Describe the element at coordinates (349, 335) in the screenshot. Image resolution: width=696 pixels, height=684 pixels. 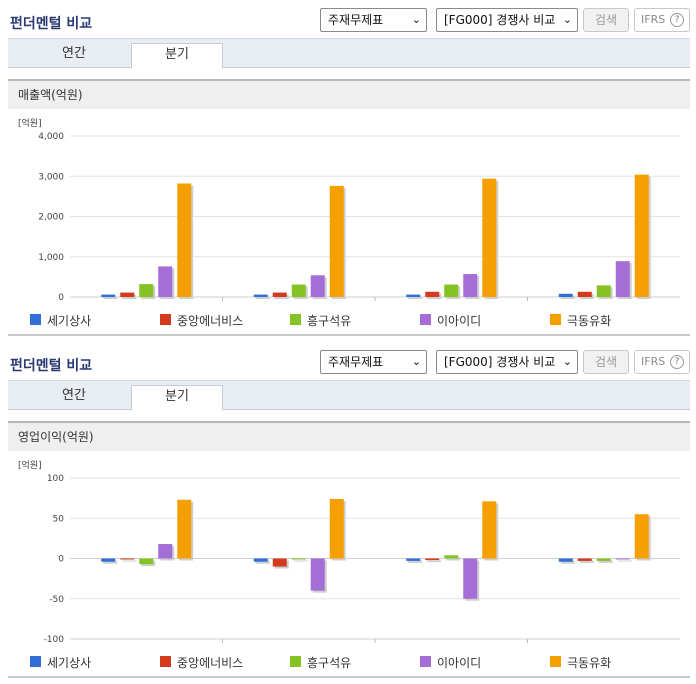
I see `section-bottom-border` at that location.